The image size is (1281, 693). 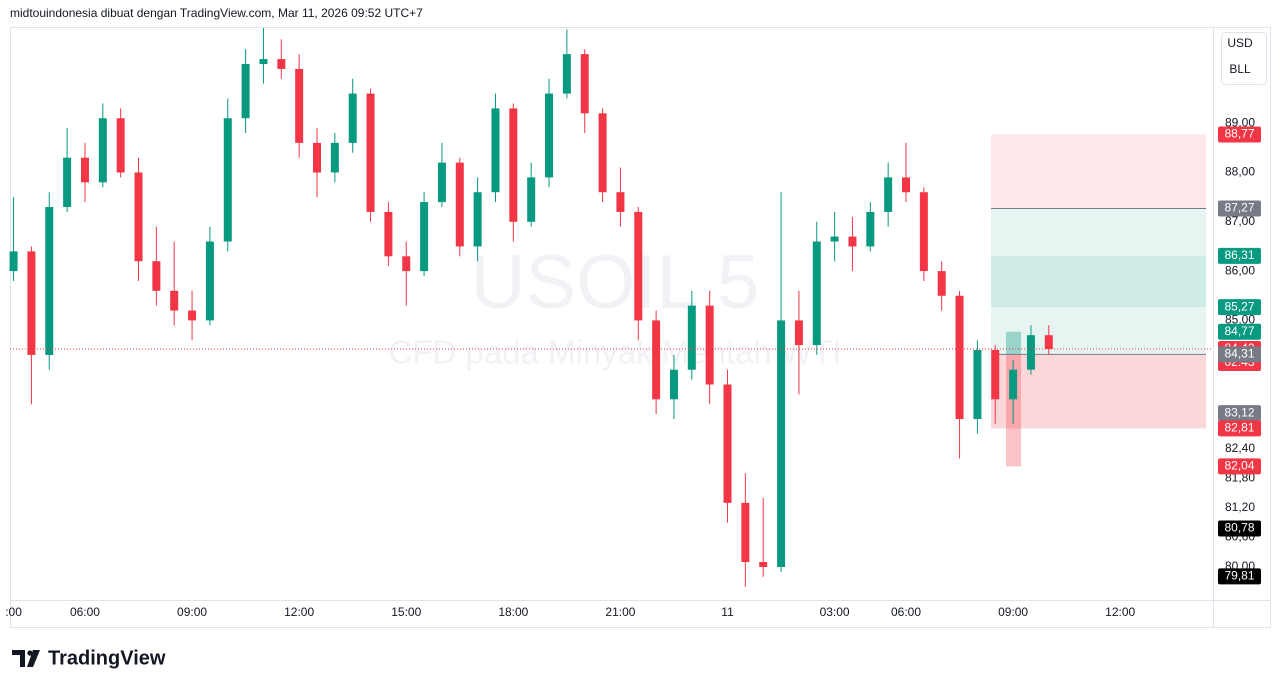 What do you see at coordinates (26, 658) in the screenshot?
I see `brand-logo` at bounding box center [26, 658].